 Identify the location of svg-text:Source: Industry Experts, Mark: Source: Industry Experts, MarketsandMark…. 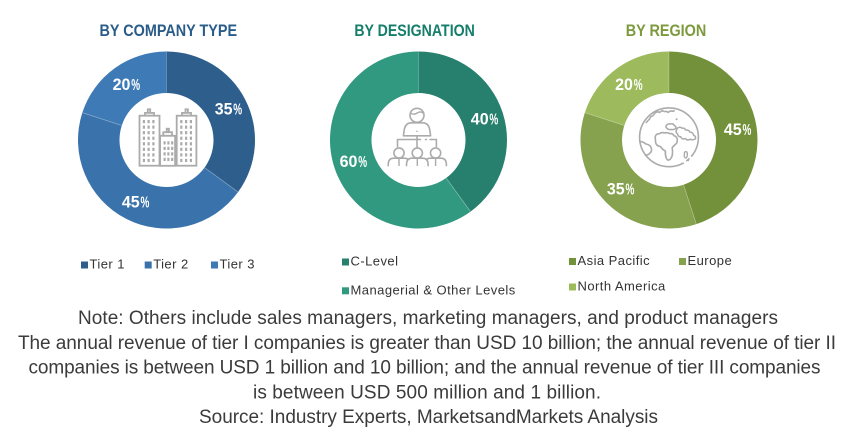
(428, 417).